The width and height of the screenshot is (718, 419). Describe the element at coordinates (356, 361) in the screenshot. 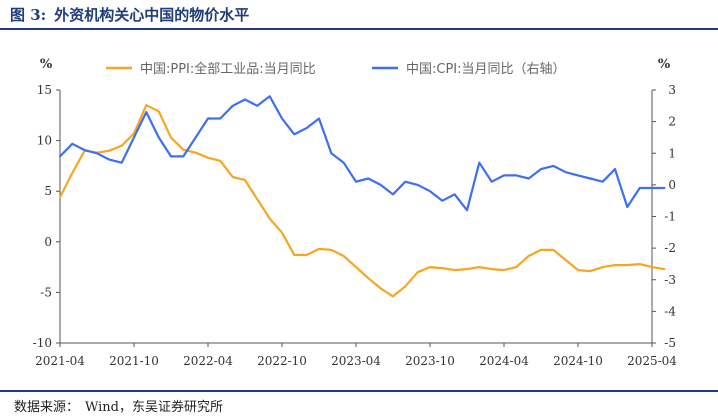

I see `x-tick-label: 2023-04` at that location.